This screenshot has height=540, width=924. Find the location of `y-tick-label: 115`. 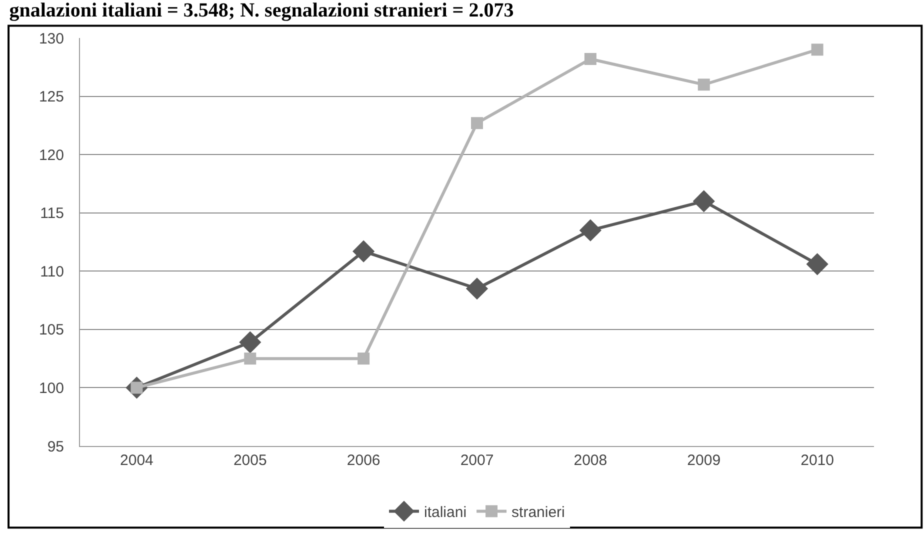

y-tick-label: 115 is located at coordinates (52, 213).